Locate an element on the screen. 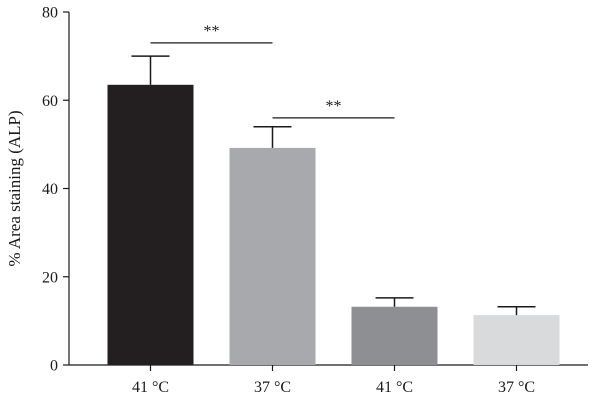  y-tick-label: 40 is located at coordinates (50, 189).